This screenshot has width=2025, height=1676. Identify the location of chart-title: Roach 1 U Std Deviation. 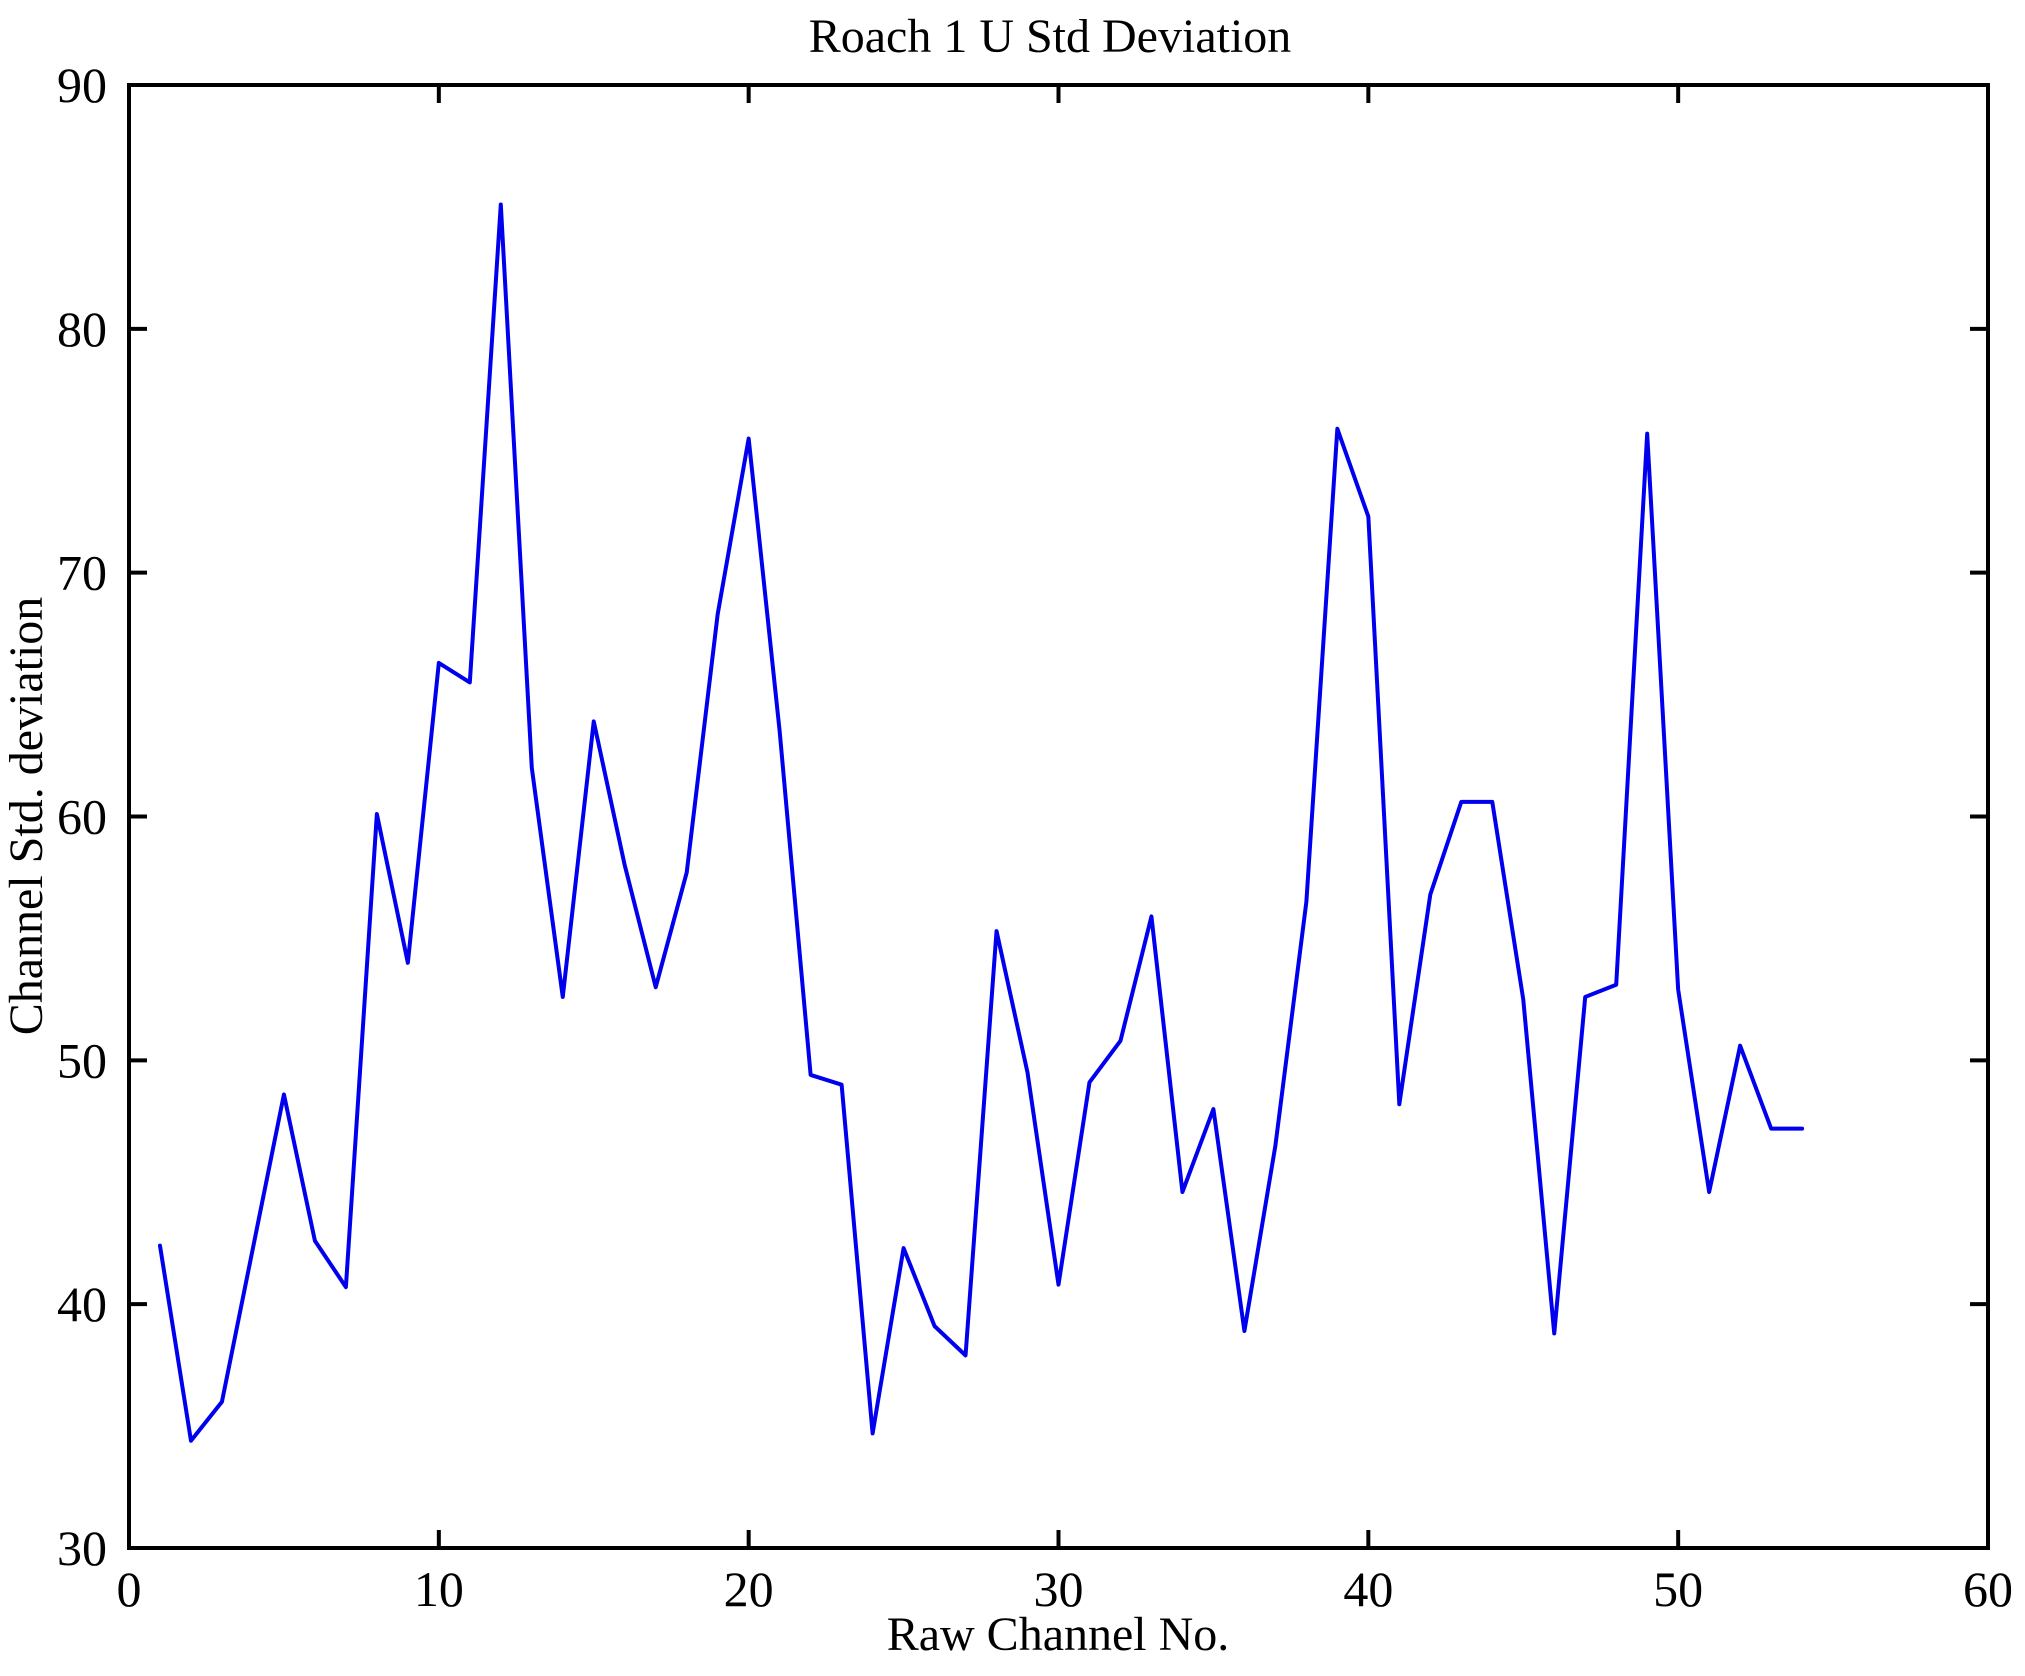
(1050, 36).